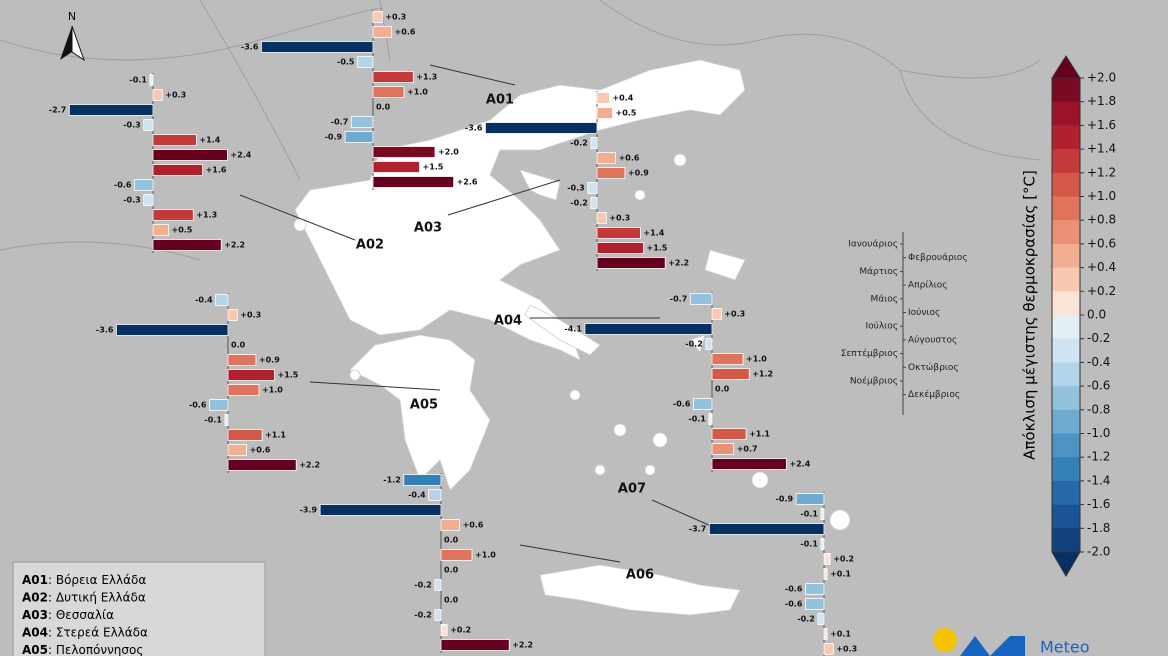 The height and width of the screenshot is (656, 1168). What do you see at coordinates (428, 228) in the screenshot?
I see `region-code: A03` at bounding box center [428, 228].